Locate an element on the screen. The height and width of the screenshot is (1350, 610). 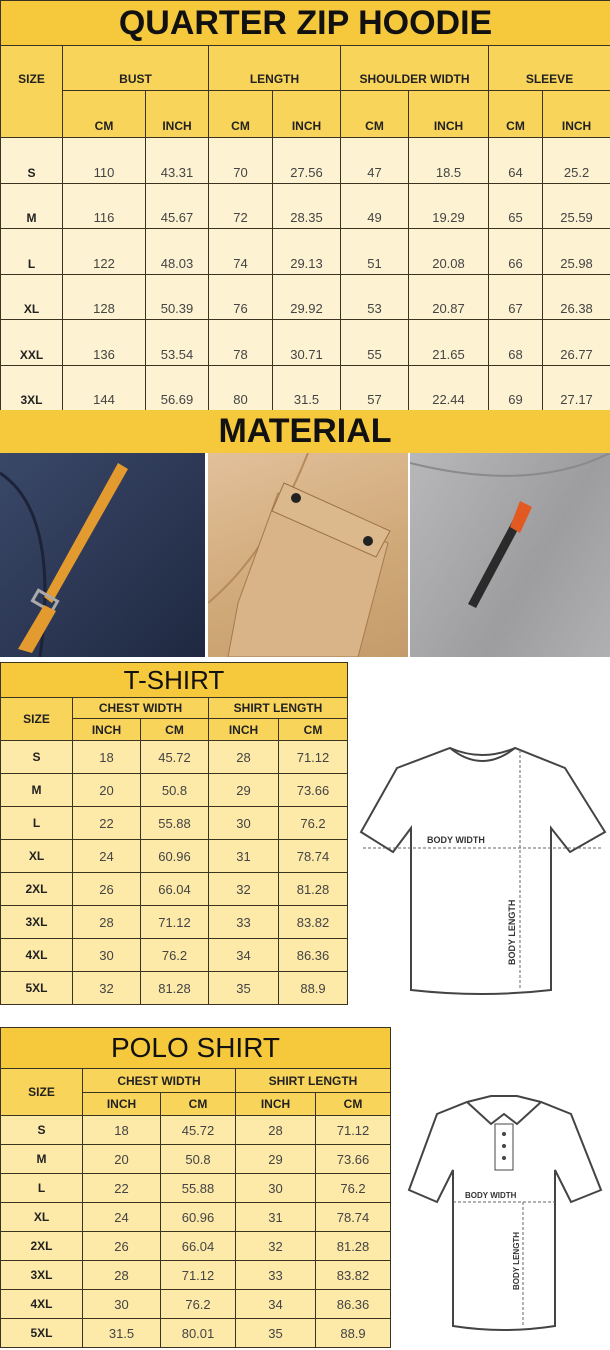
value-cell: 67 is located at coordinates (515, 296).